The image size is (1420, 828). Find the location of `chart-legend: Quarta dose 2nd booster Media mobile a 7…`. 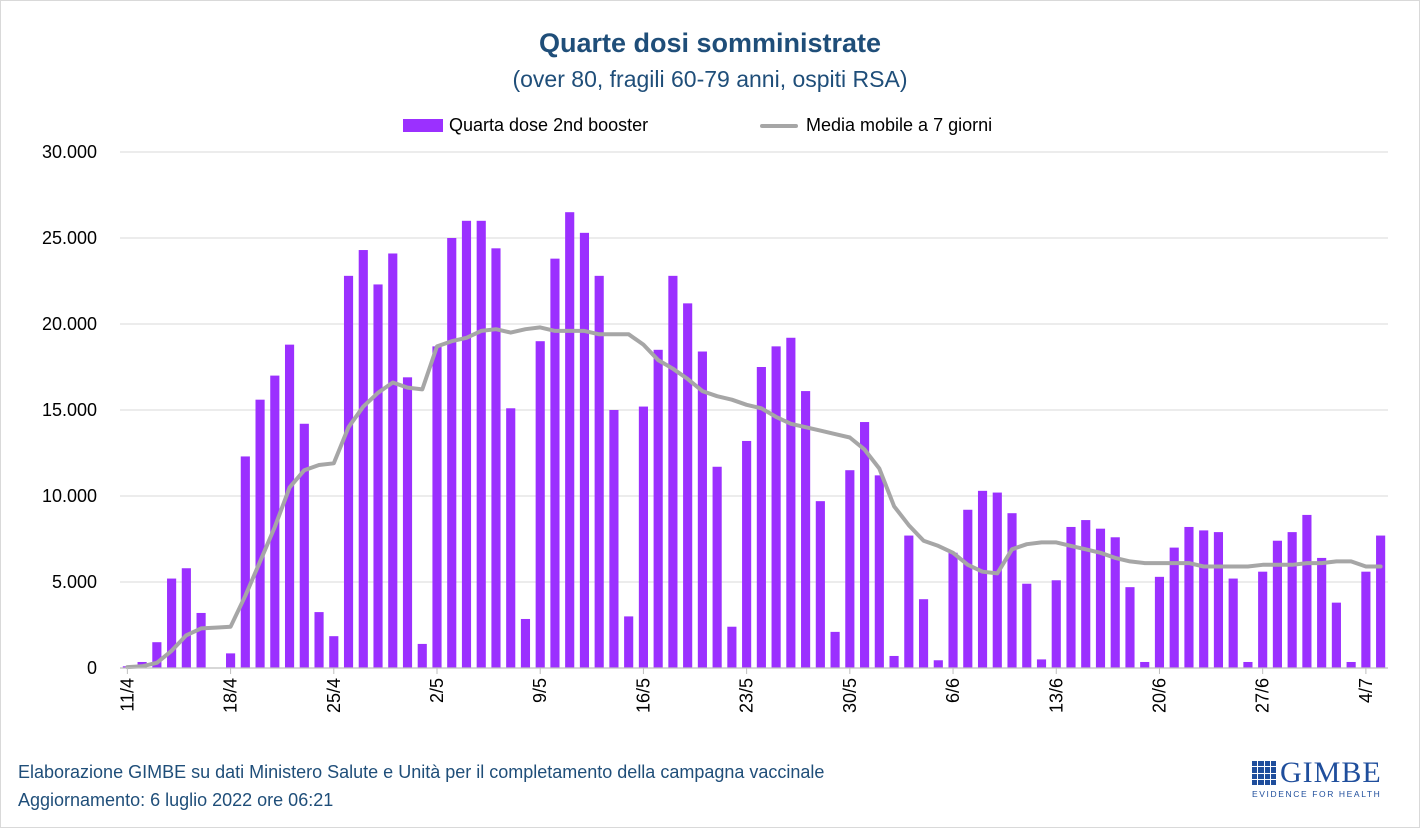

chart-legend: Quarta dose 2nd booster Media mobile a 7… is located at coordinates (710, 128).